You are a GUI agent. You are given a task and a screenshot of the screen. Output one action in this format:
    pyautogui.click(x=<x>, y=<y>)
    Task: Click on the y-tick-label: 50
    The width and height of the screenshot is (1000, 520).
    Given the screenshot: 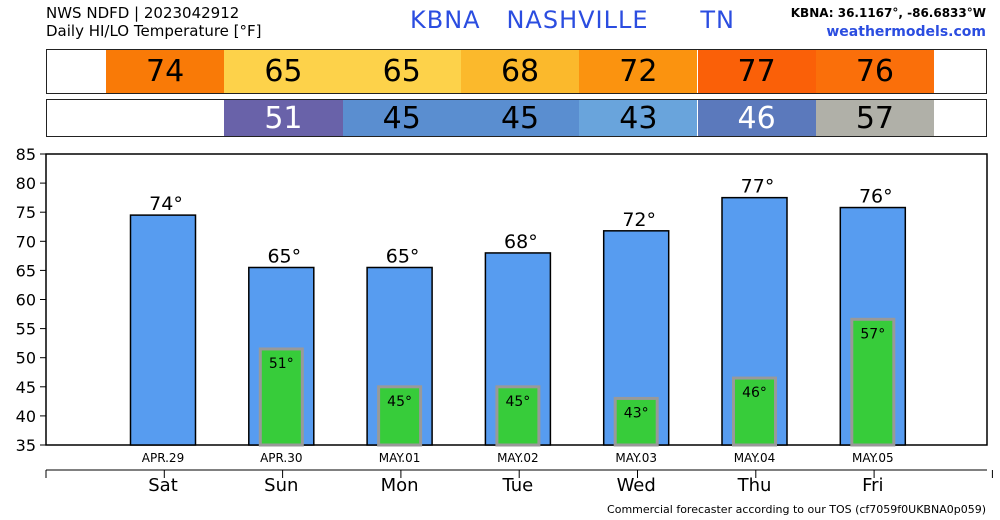 What is the action you would take?
    pyautogui.click(x=26, y=358)
    